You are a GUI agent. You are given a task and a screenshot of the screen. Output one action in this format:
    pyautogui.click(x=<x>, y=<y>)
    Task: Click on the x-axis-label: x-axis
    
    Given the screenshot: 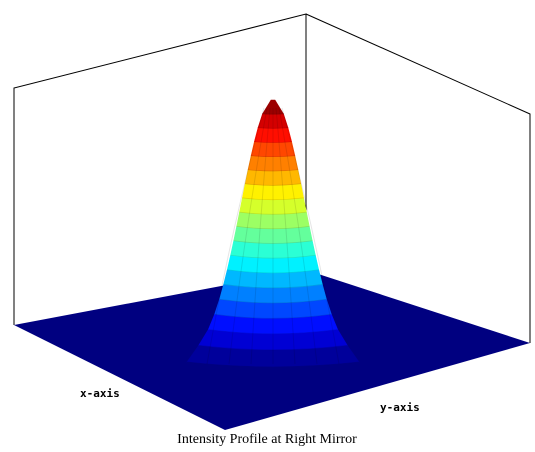 What is the action you would take?
    pyautogui.click(x=100, y=393)
    